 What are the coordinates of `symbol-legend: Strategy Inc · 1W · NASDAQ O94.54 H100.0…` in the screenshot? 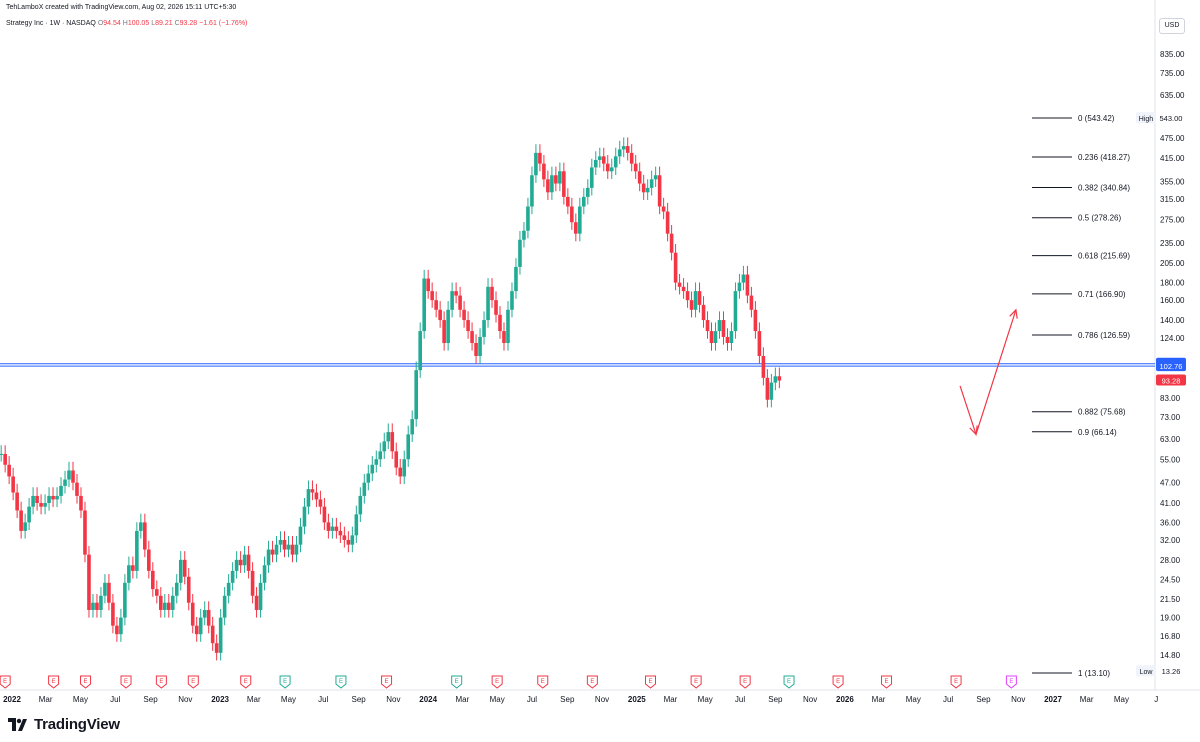 It's located at (126, 23).